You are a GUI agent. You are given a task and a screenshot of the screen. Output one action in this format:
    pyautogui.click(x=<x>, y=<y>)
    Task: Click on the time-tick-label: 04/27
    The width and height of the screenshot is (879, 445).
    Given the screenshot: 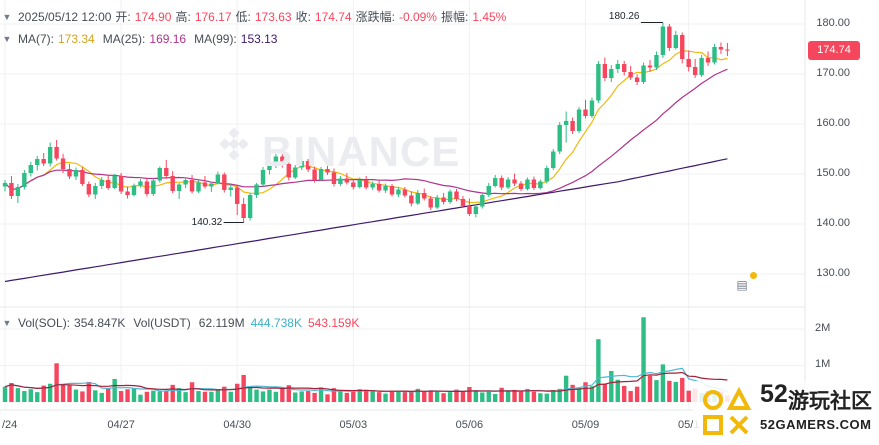 What is the action you would take?
    pyautogui.click(x=121, y=425)
    